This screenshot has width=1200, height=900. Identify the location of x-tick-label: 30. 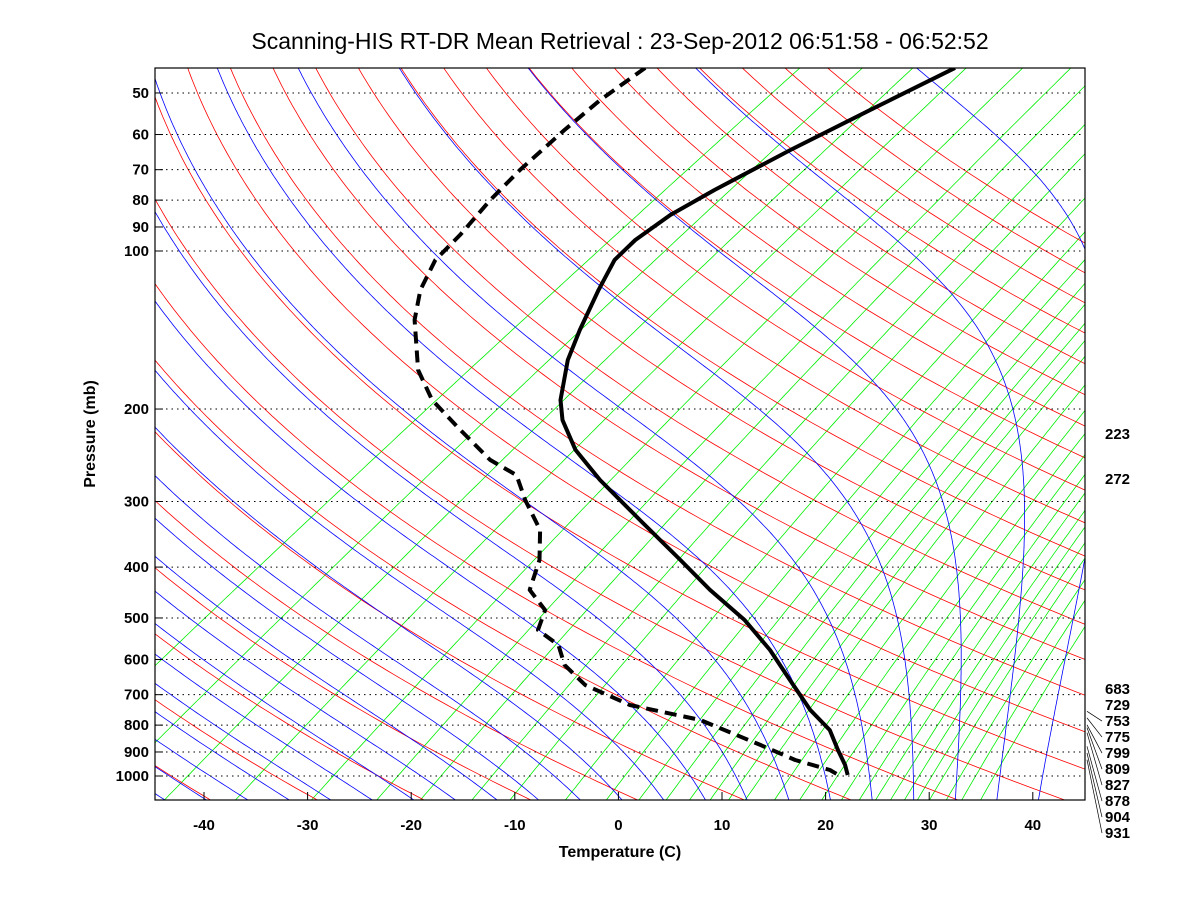
(929, 825).